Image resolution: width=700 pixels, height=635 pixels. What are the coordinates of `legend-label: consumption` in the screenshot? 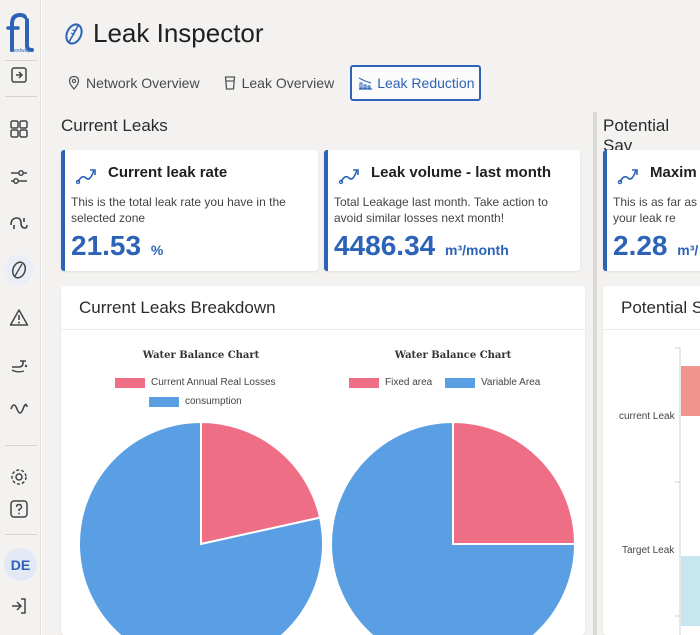 It's located at (213, 401).